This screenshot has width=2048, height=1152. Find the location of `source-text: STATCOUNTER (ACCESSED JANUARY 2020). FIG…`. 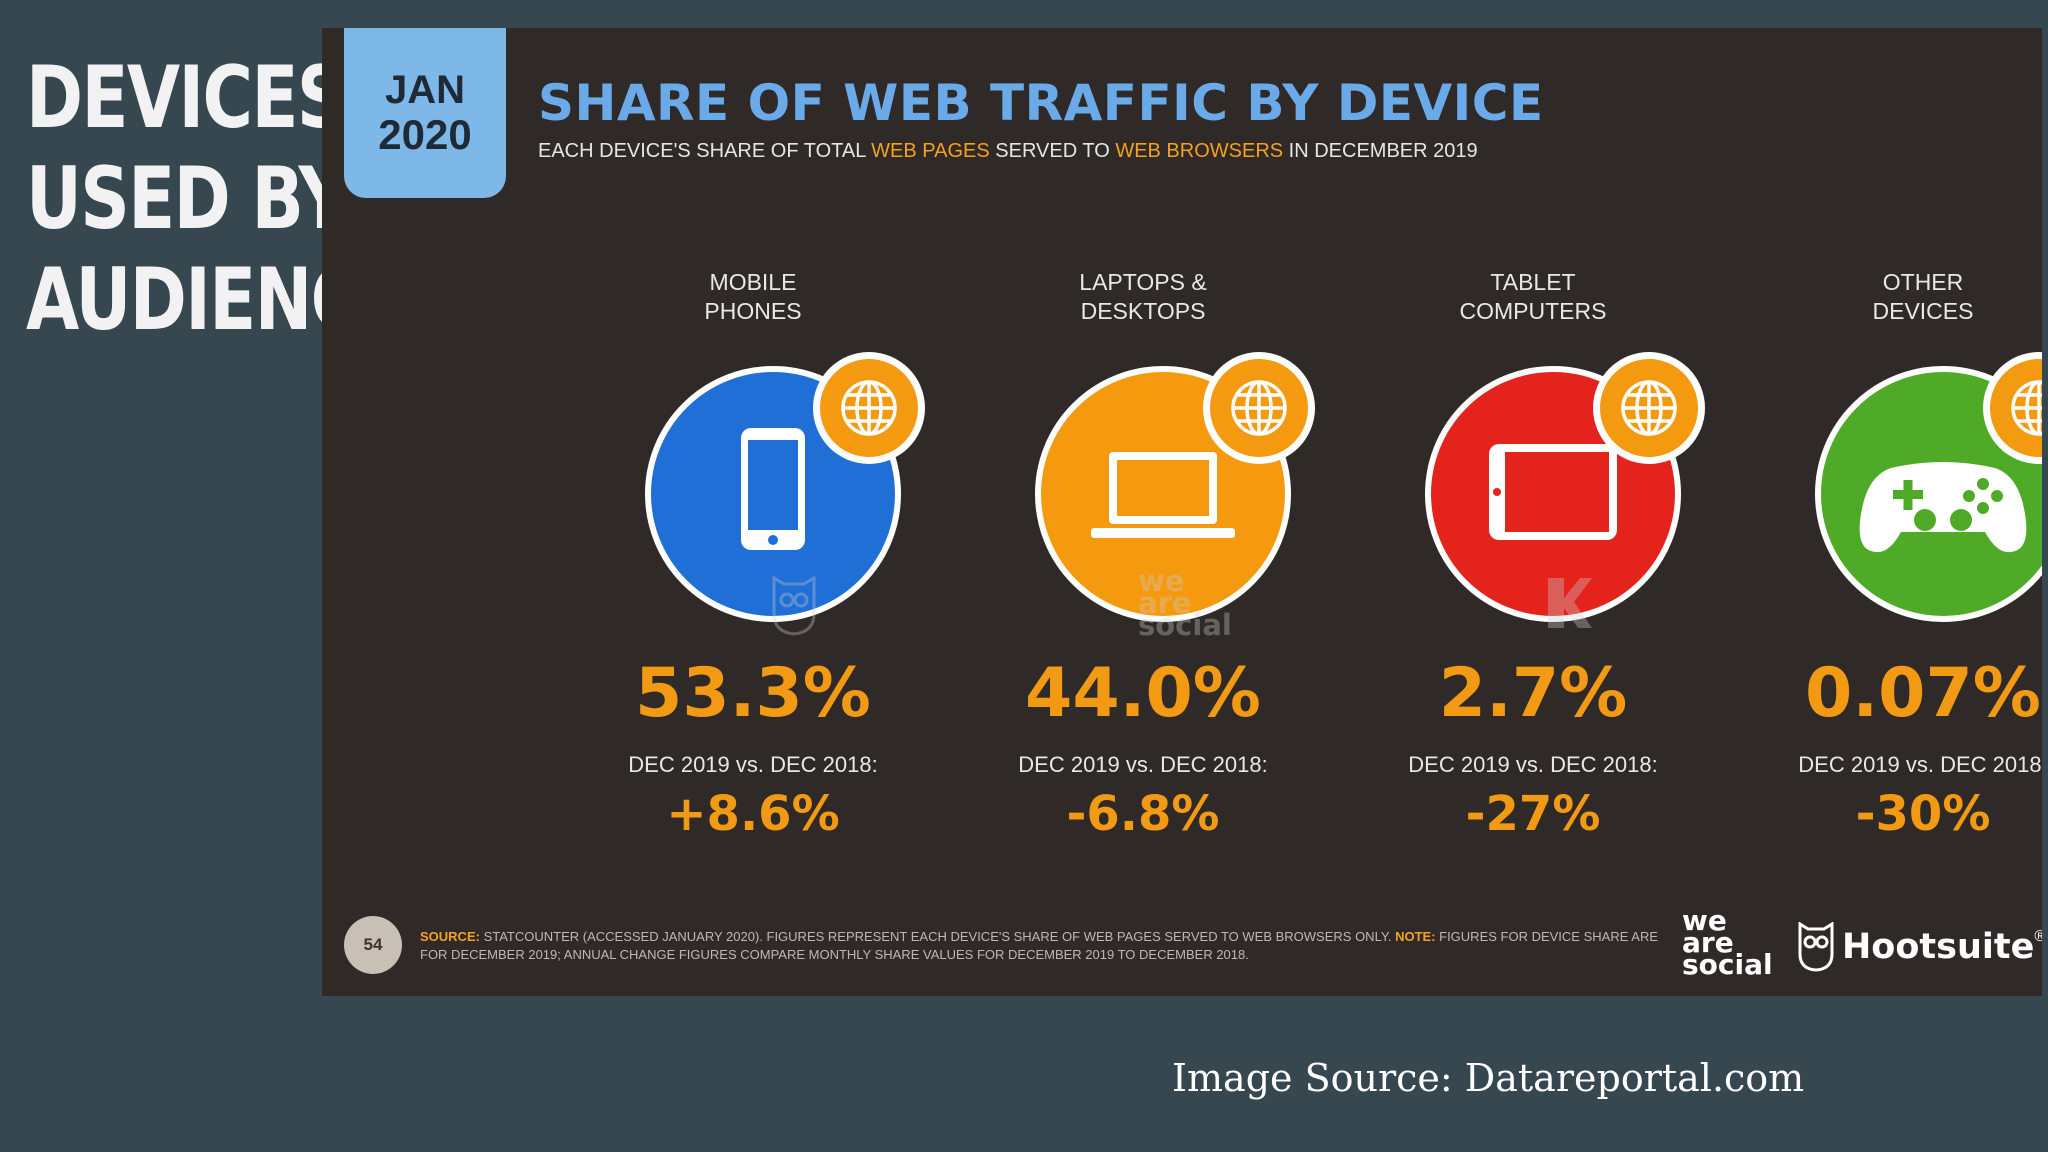

source-text: STATCOUNTER (ACCESSED JANUARY 2020). FIG… is located at coordinates (937, 936).